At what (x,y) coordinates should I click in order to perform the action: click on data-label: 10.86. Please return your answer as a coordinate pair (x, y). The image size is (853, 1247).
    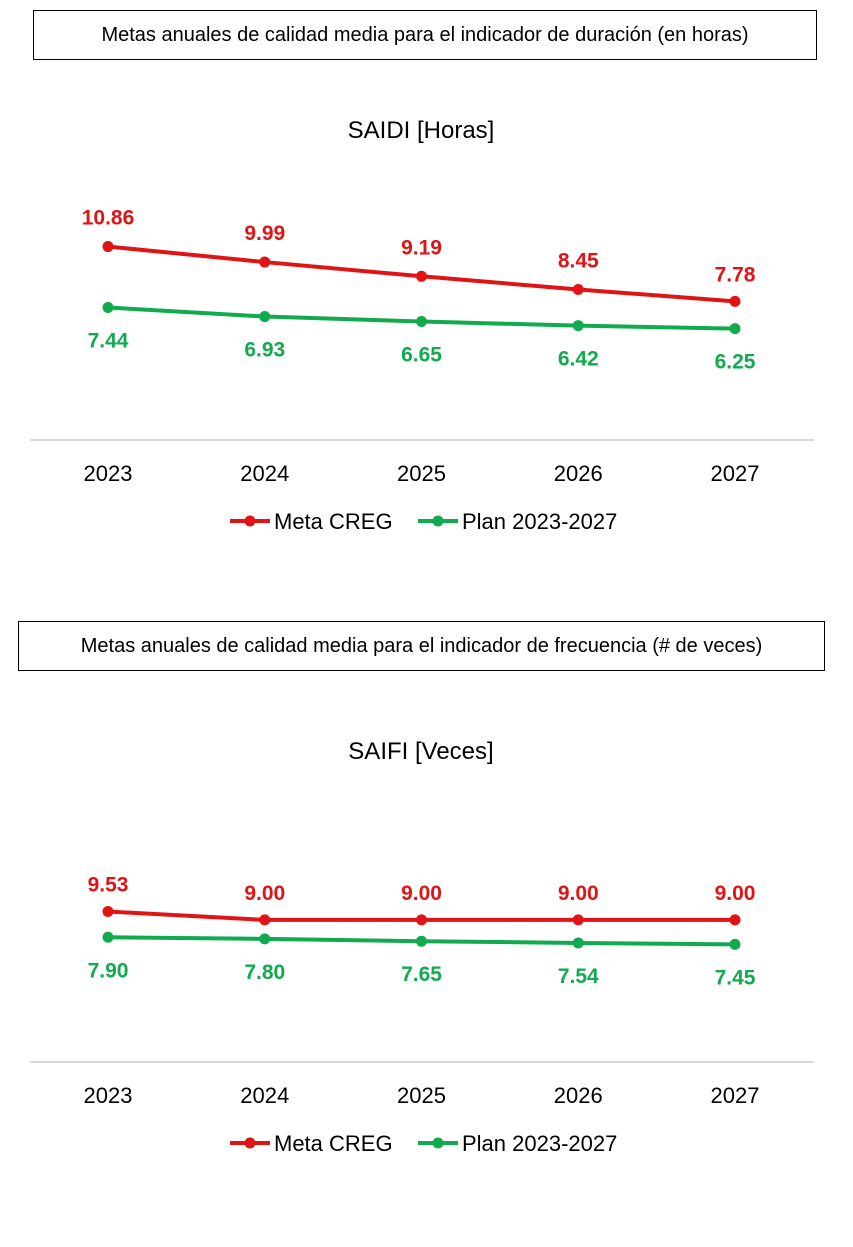
    Looking at the image, I should click on (108, 218).